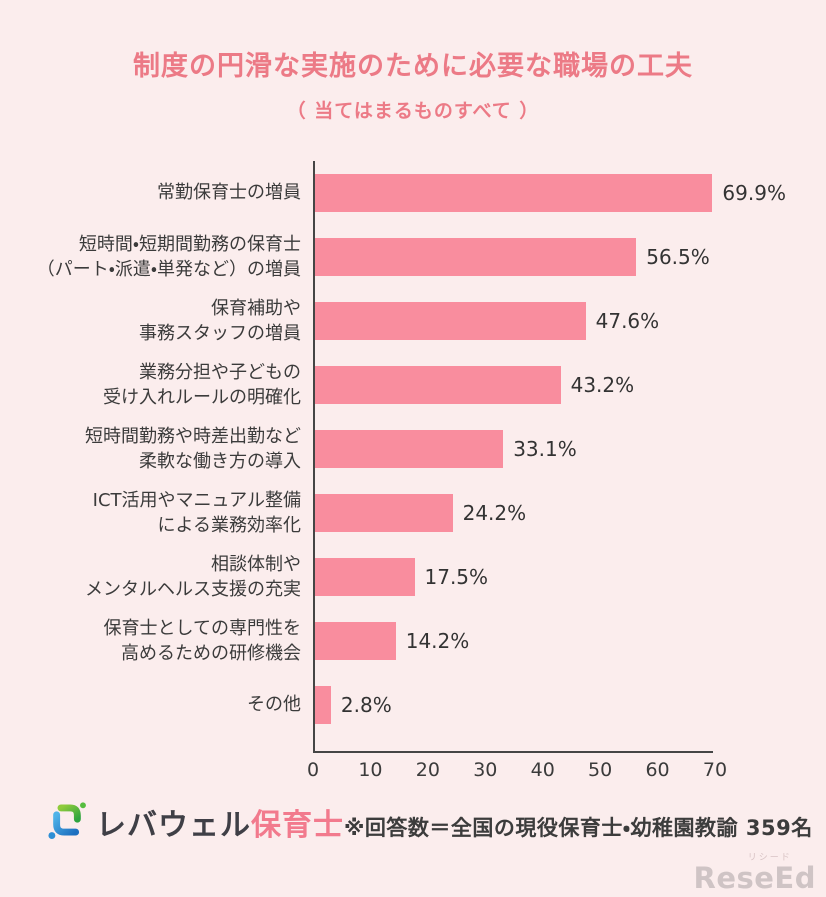 The width and height of the screenshot is (826, 897). Describe the element at coordinates (313, 770) in the screenshot. I see `x-tick-label: 0` at that location.